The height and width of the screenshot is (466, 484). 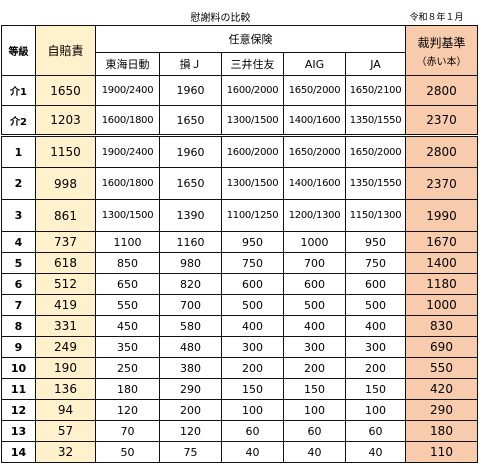 I want to click on jibai-cell: 998, so click(x=65, y=183).